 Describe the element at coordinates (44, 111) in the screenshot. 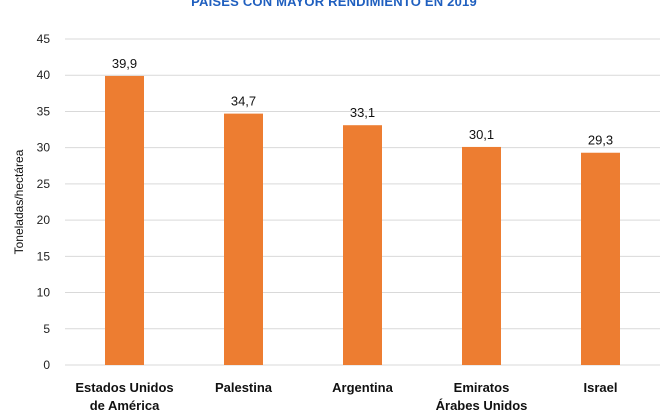

I see `y-tick-label: 35` at that location.